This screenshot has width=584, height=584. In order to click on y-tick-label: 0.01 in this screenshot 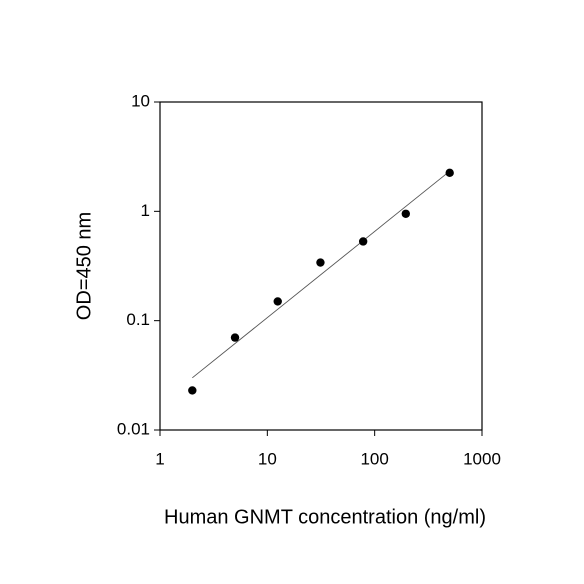, I will do `click(133, 428)`.